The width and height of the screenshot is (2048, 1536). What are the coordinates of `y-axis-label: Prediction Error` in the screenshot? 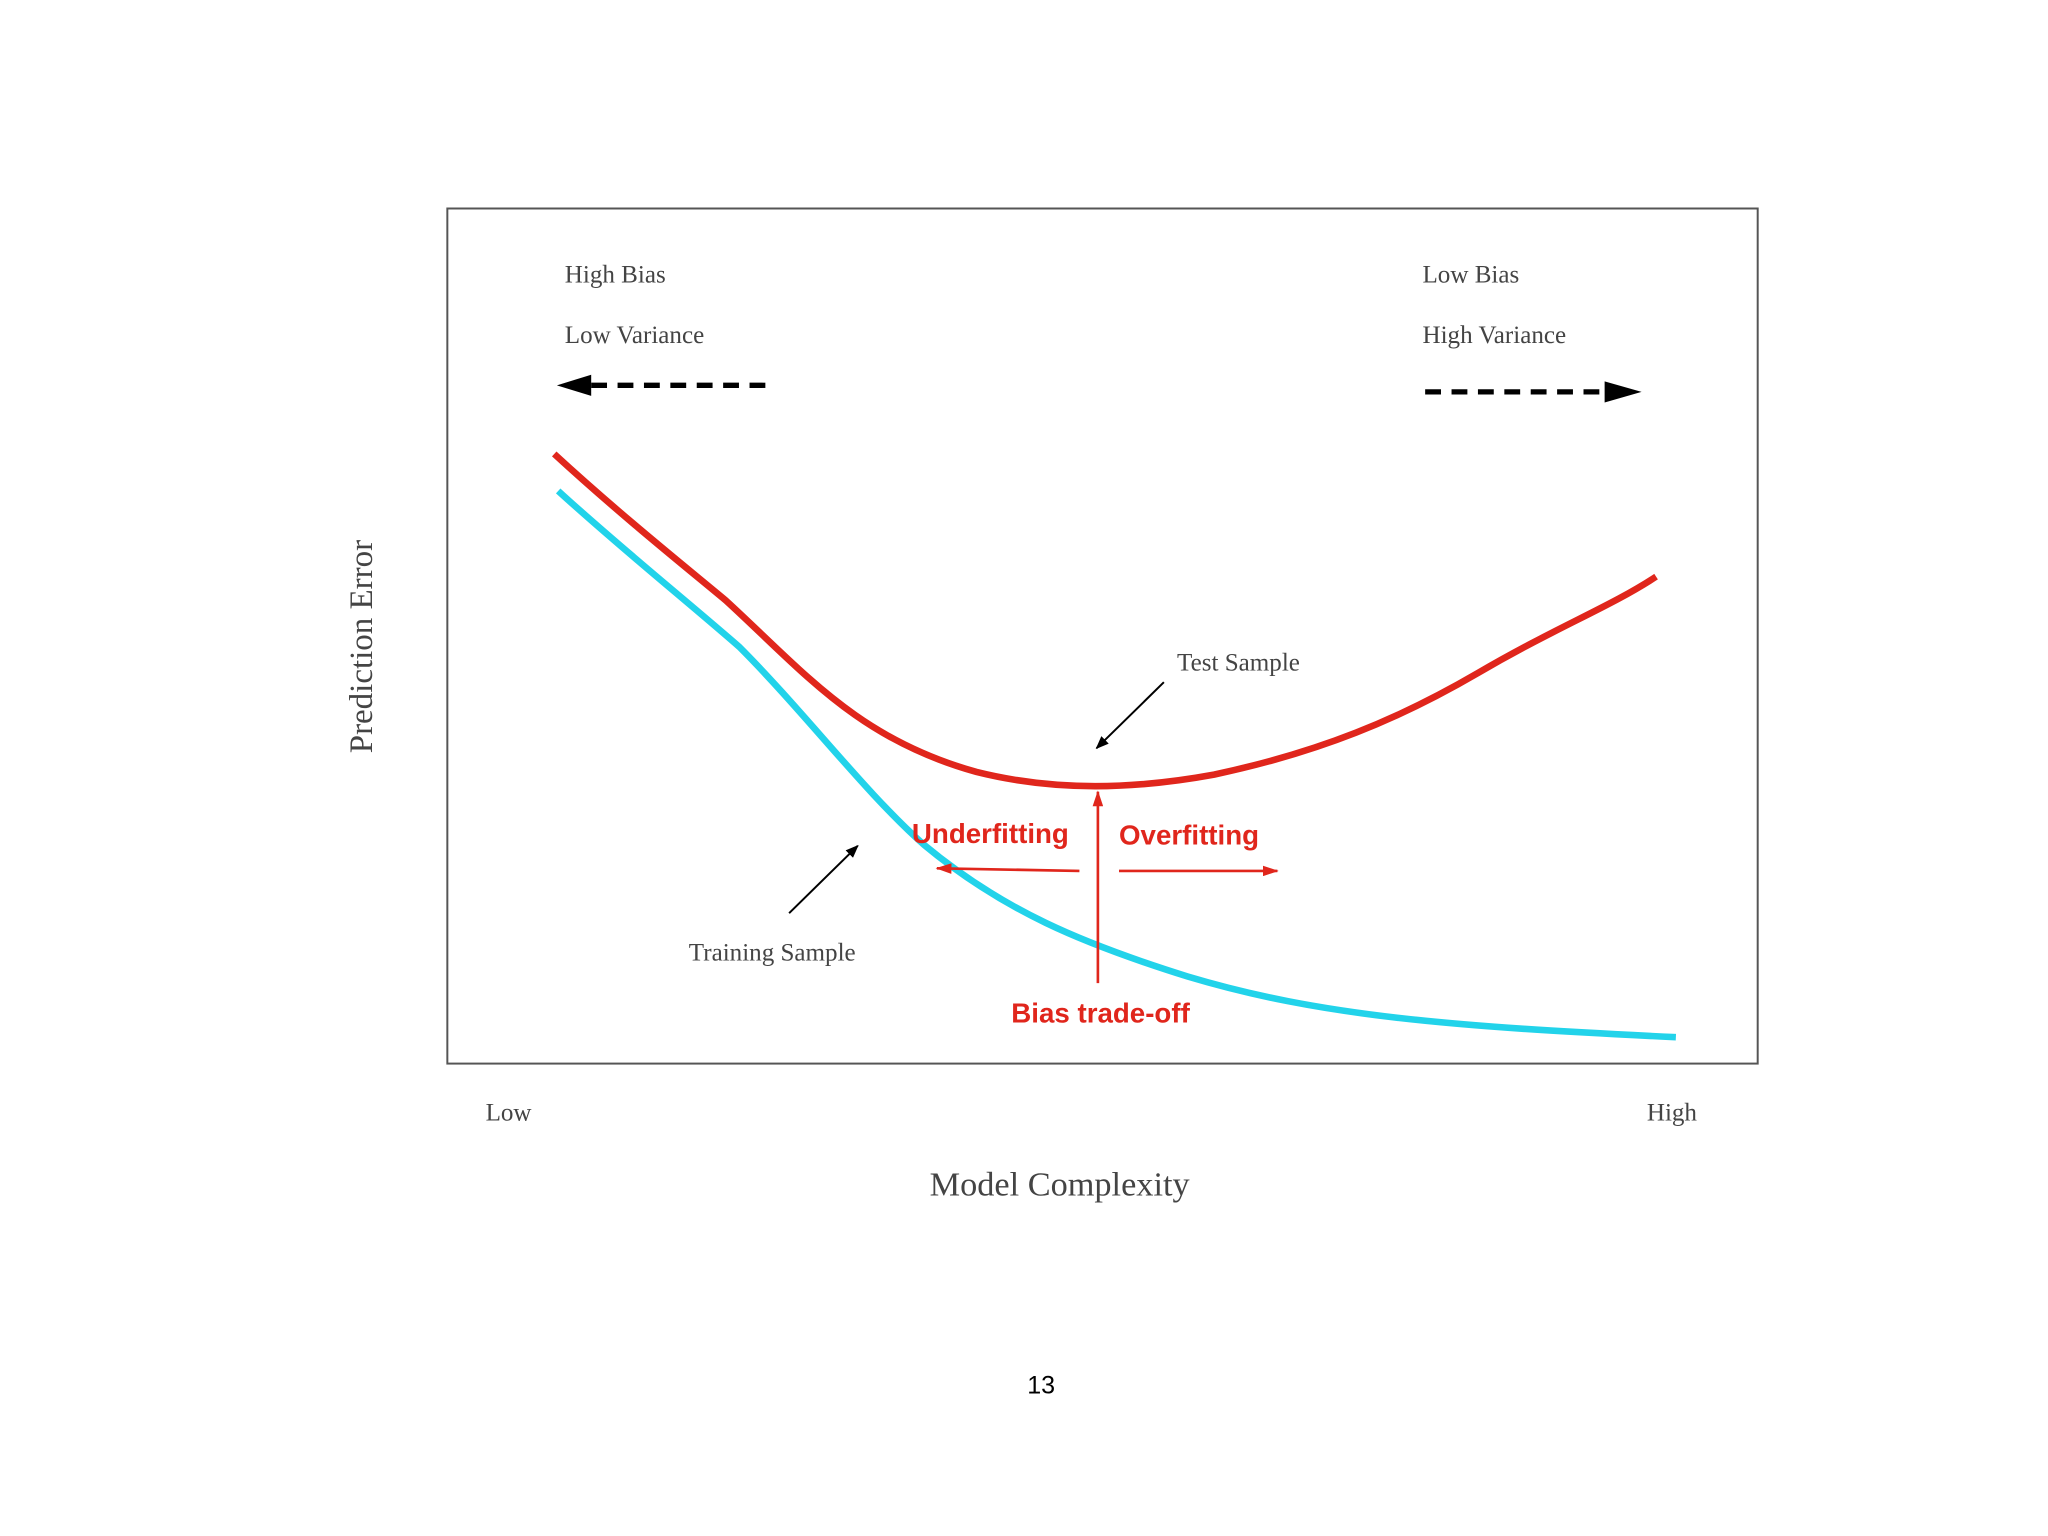 It's located at (362, 646).